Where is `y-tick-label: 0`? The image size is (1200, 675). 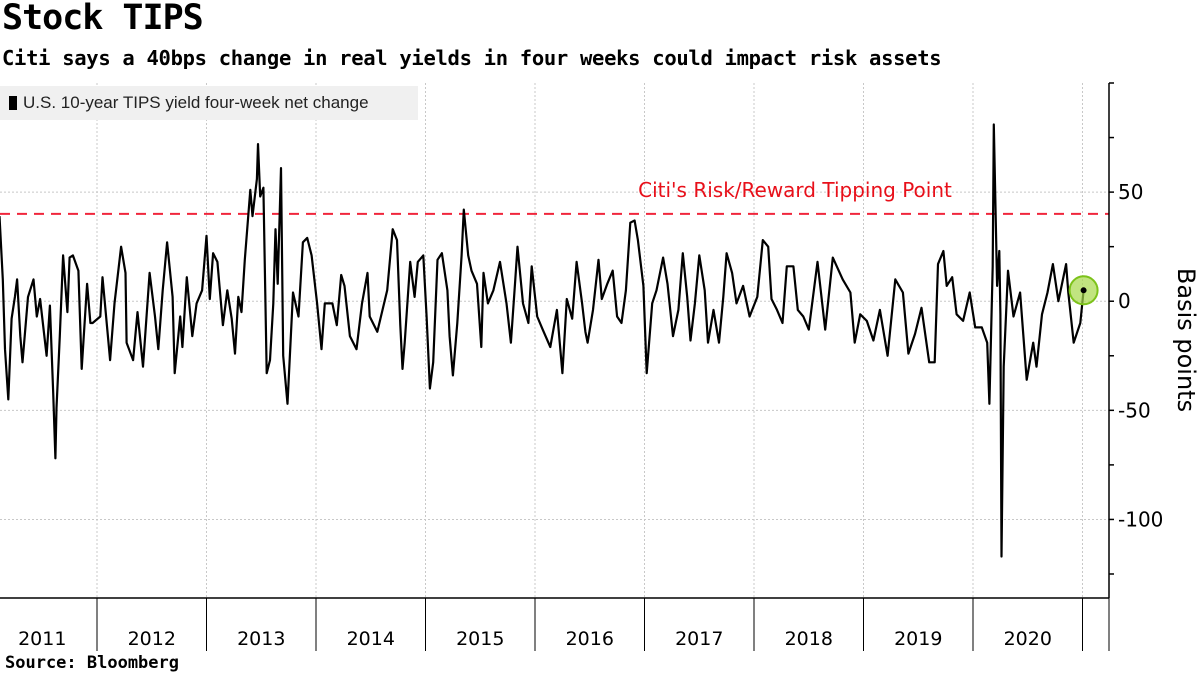
y-tick-label: 0 is located at coordinates (1124, 301).